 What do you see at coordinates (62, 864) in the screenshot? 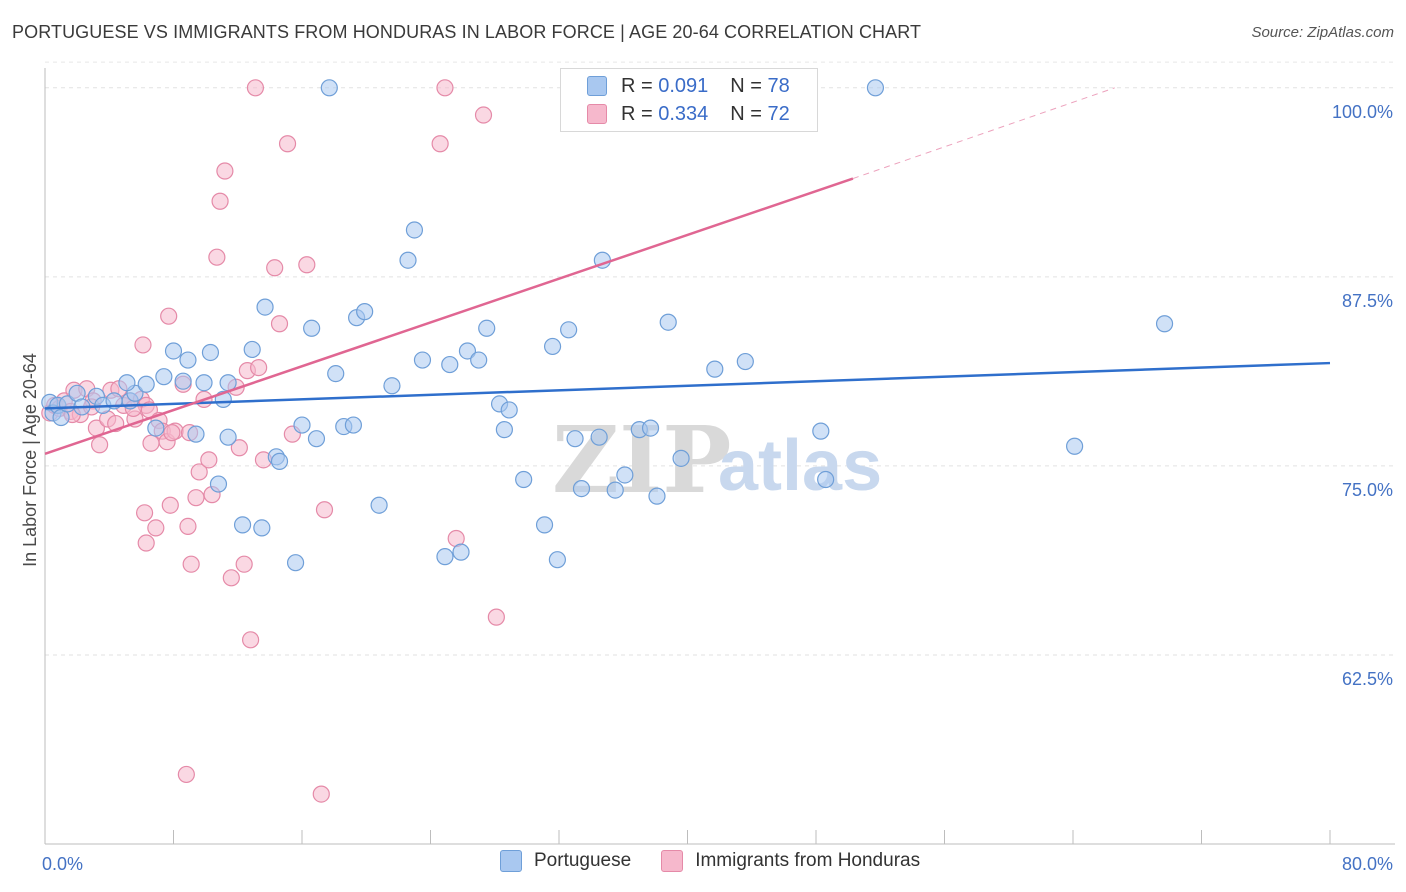
I see `x-tick-label: 0.0%` at bounding box center [62, 864].